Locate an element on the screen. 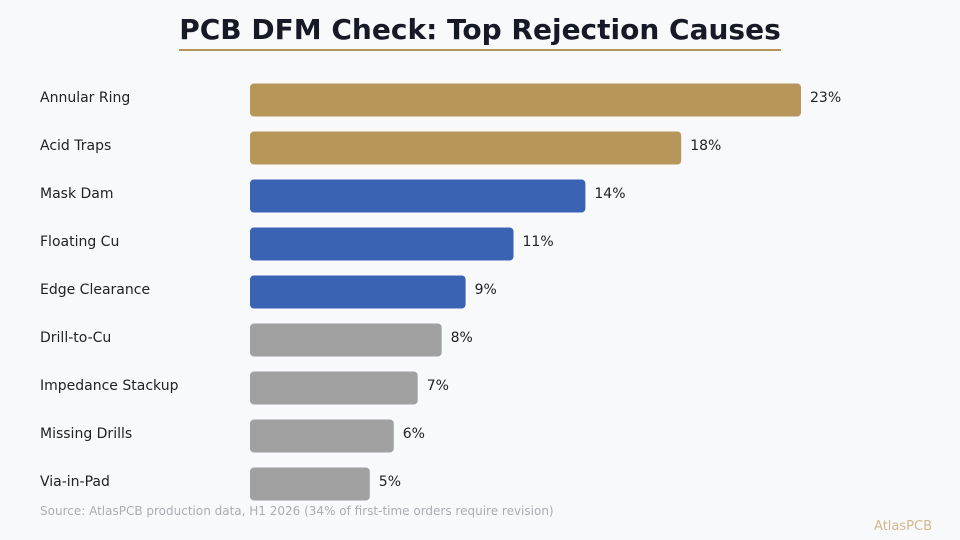  category-label: Floating Cu is located at coordinates (79, 242).